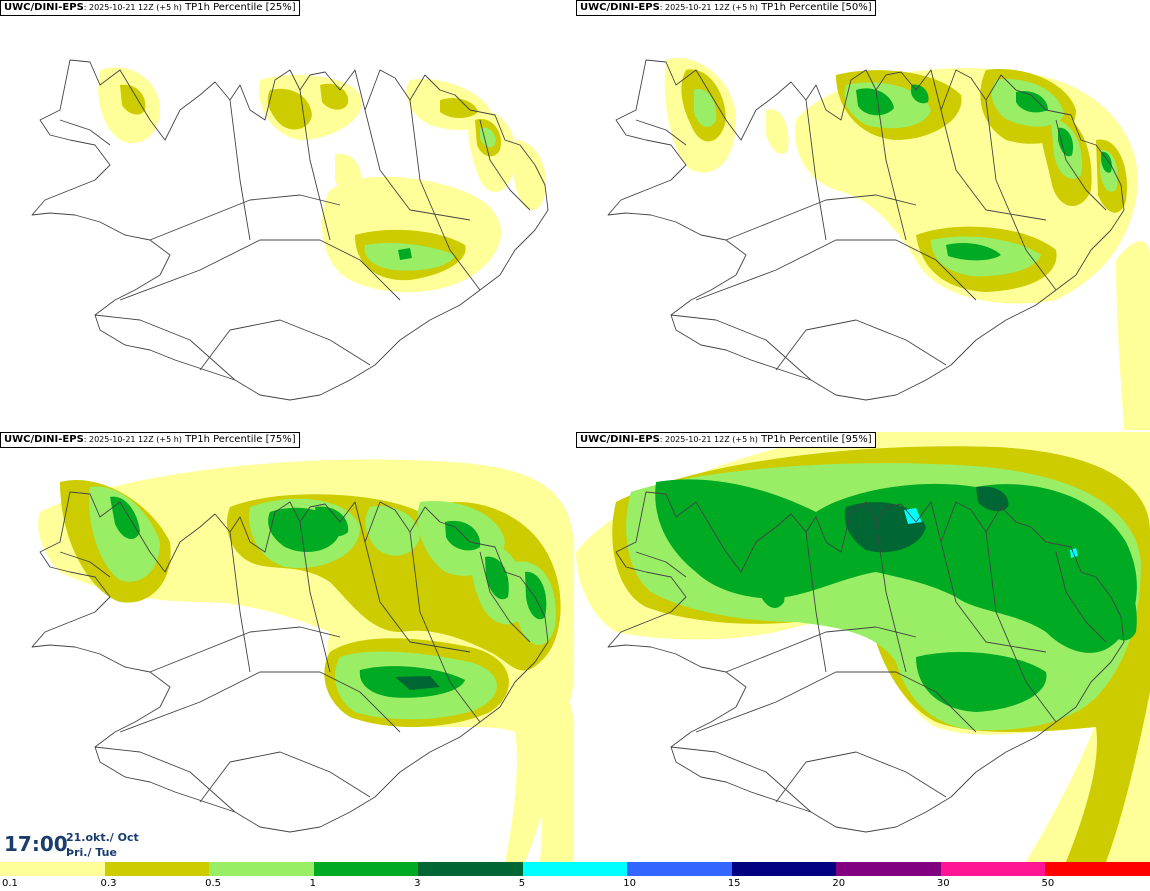 The image size is (1150, 891). Describe the element at coordinates (312, 883) in the screenshot. I see `legend-tick-label: 1` at that location.